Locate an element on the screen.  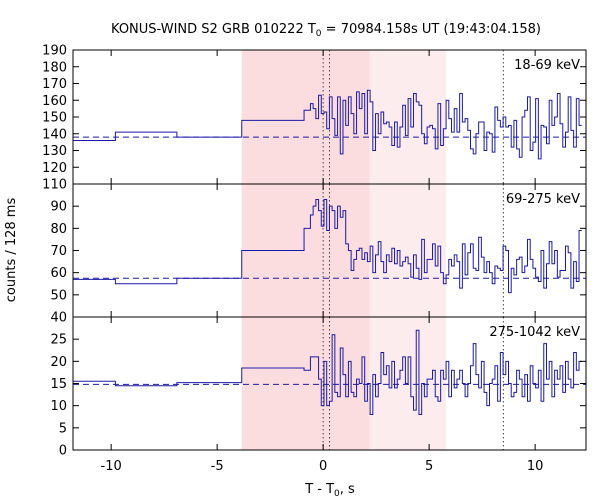
y-tick-label: 190 is located at coordinates (54, 51).